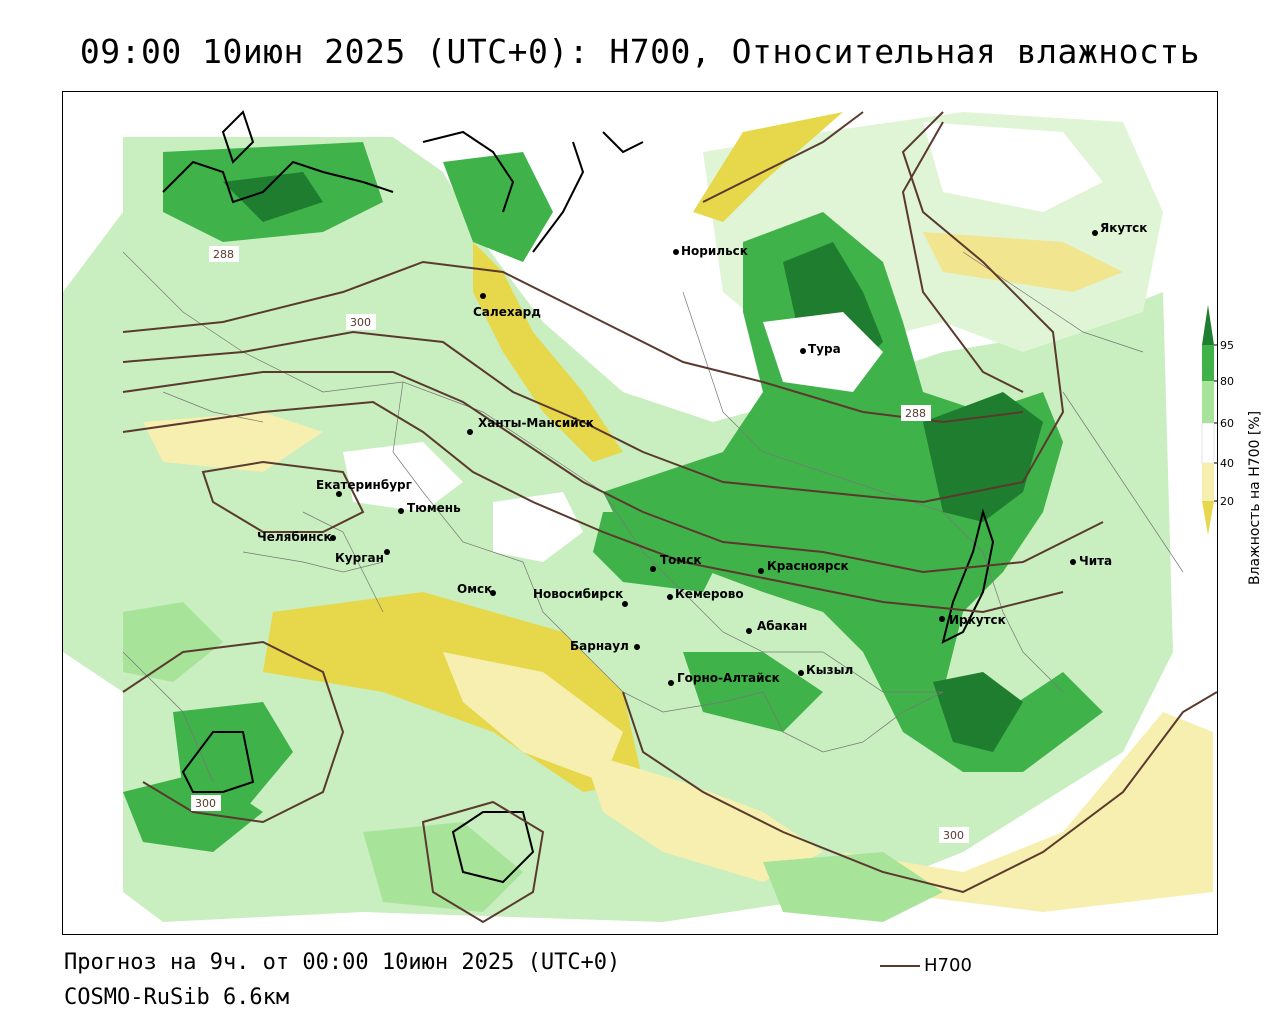 The image size is (1280, 1024). What do you see at coordinates (599, 646) in the screenshot?
I see `city-label-barnaul: Барнаул` at bounding box center [599, 646].